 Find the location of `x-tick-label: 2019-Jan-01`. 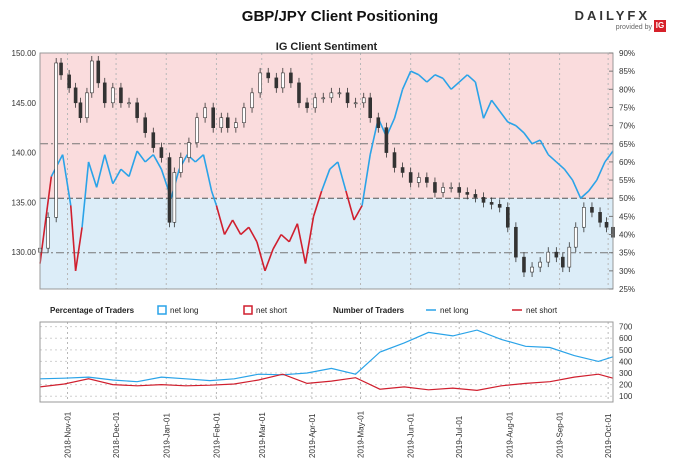

x-tick-label: 2019-Jan-01 is located at coordinates (166, 435).